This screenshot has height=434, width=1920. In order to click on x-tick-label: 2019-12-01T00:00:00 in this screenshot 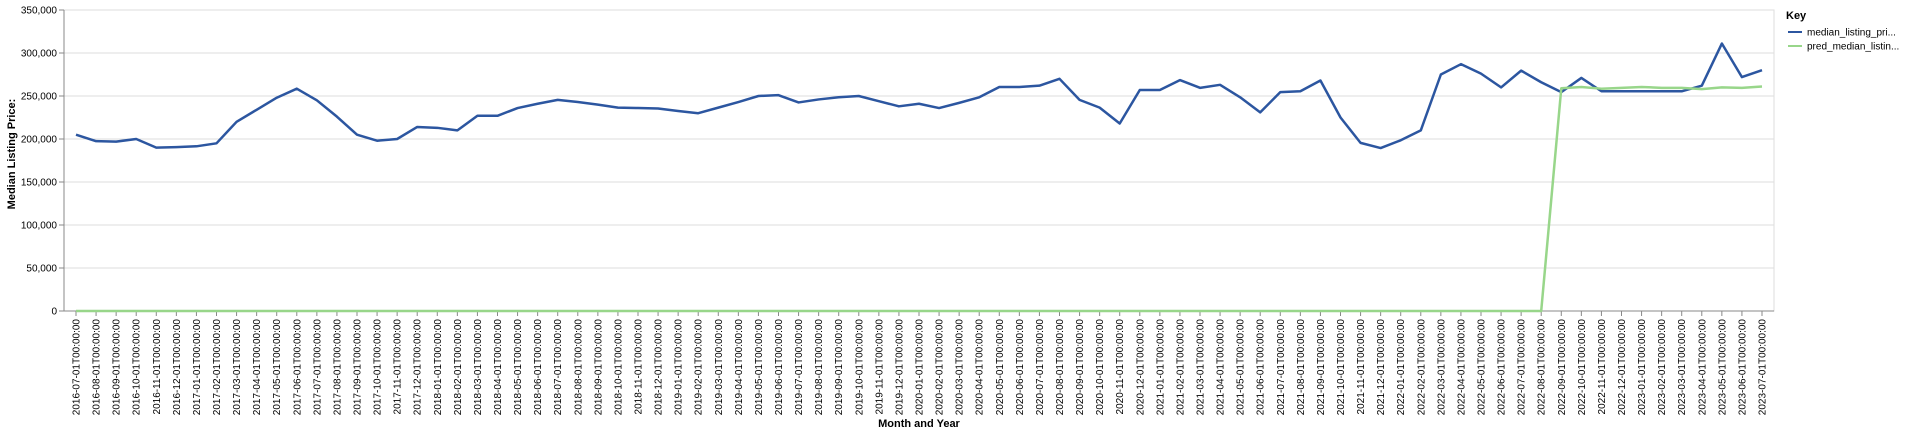, I will do `click(899, 367)`.